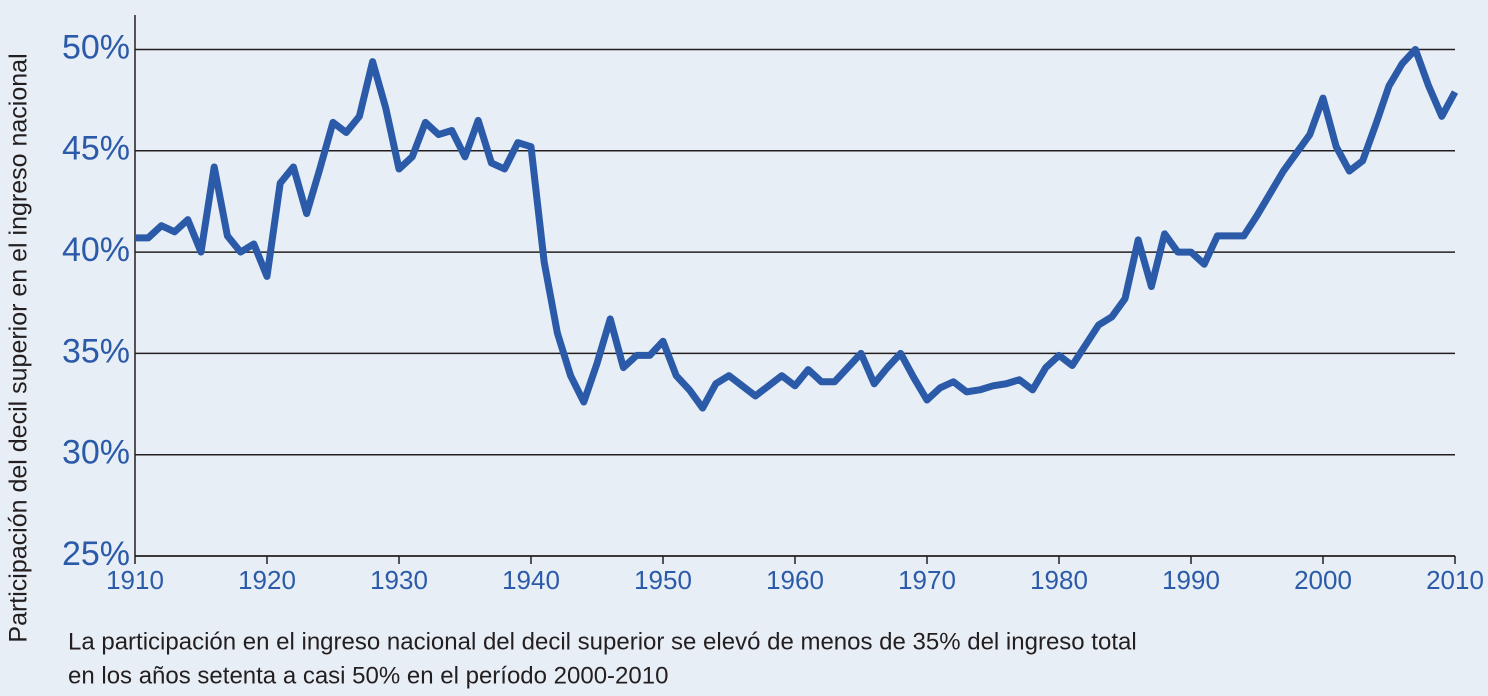 The image size is (1488, 696). What do you see at coordinates (531, 580) in the screenshot?
I see `x-tick-label: 1940` at bounding box center [531, 580].